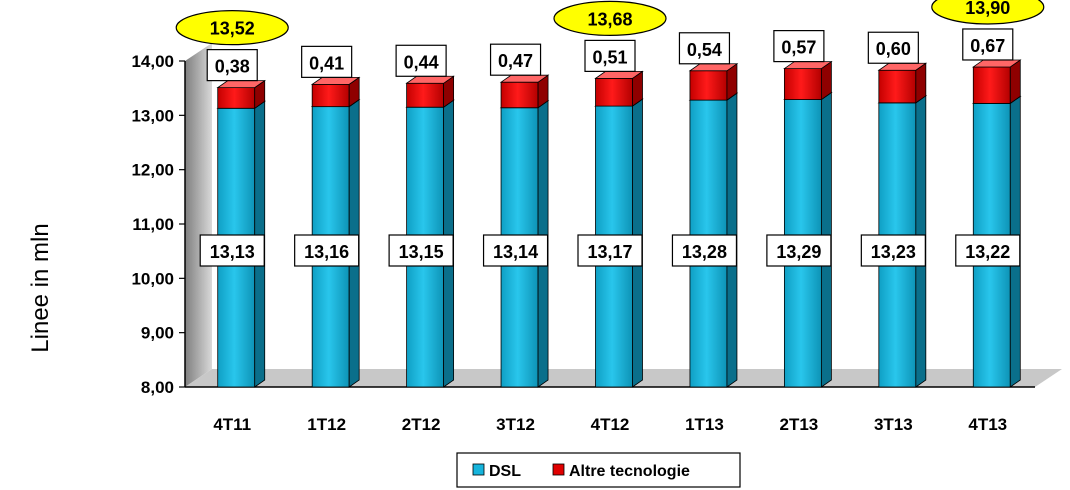 The image size is (1070, 490). I want to click on data-label-dsl: 13,23, so click(893, 252).